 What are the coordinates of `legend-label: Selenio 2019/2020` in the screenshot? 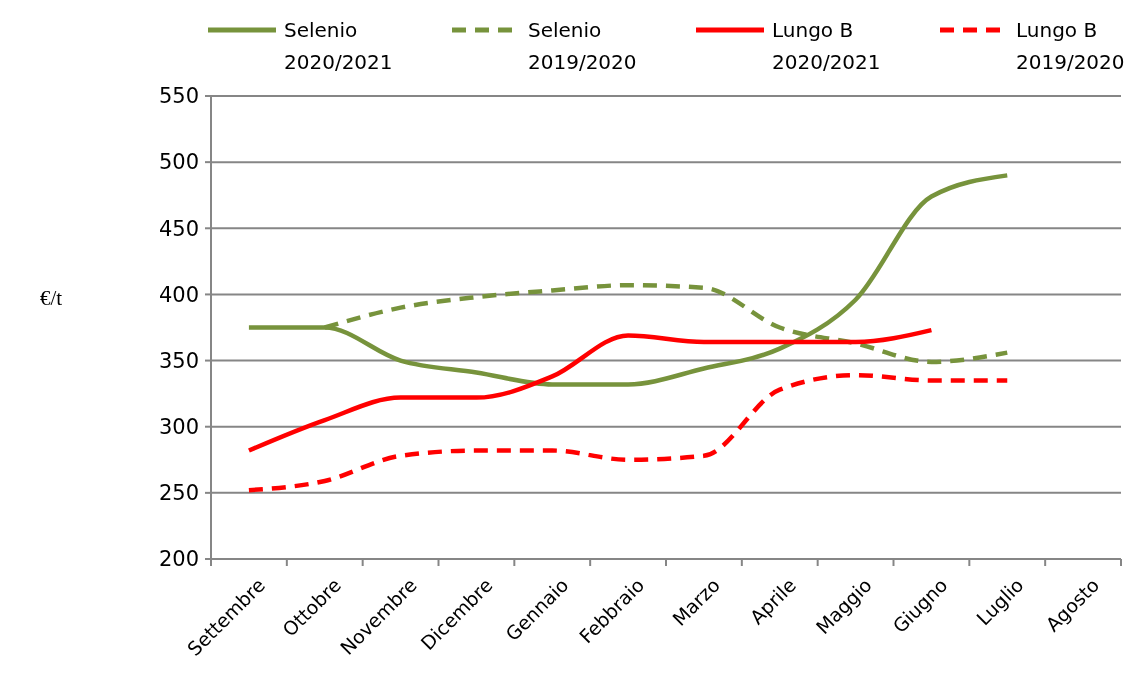 It's located at (582, 46).